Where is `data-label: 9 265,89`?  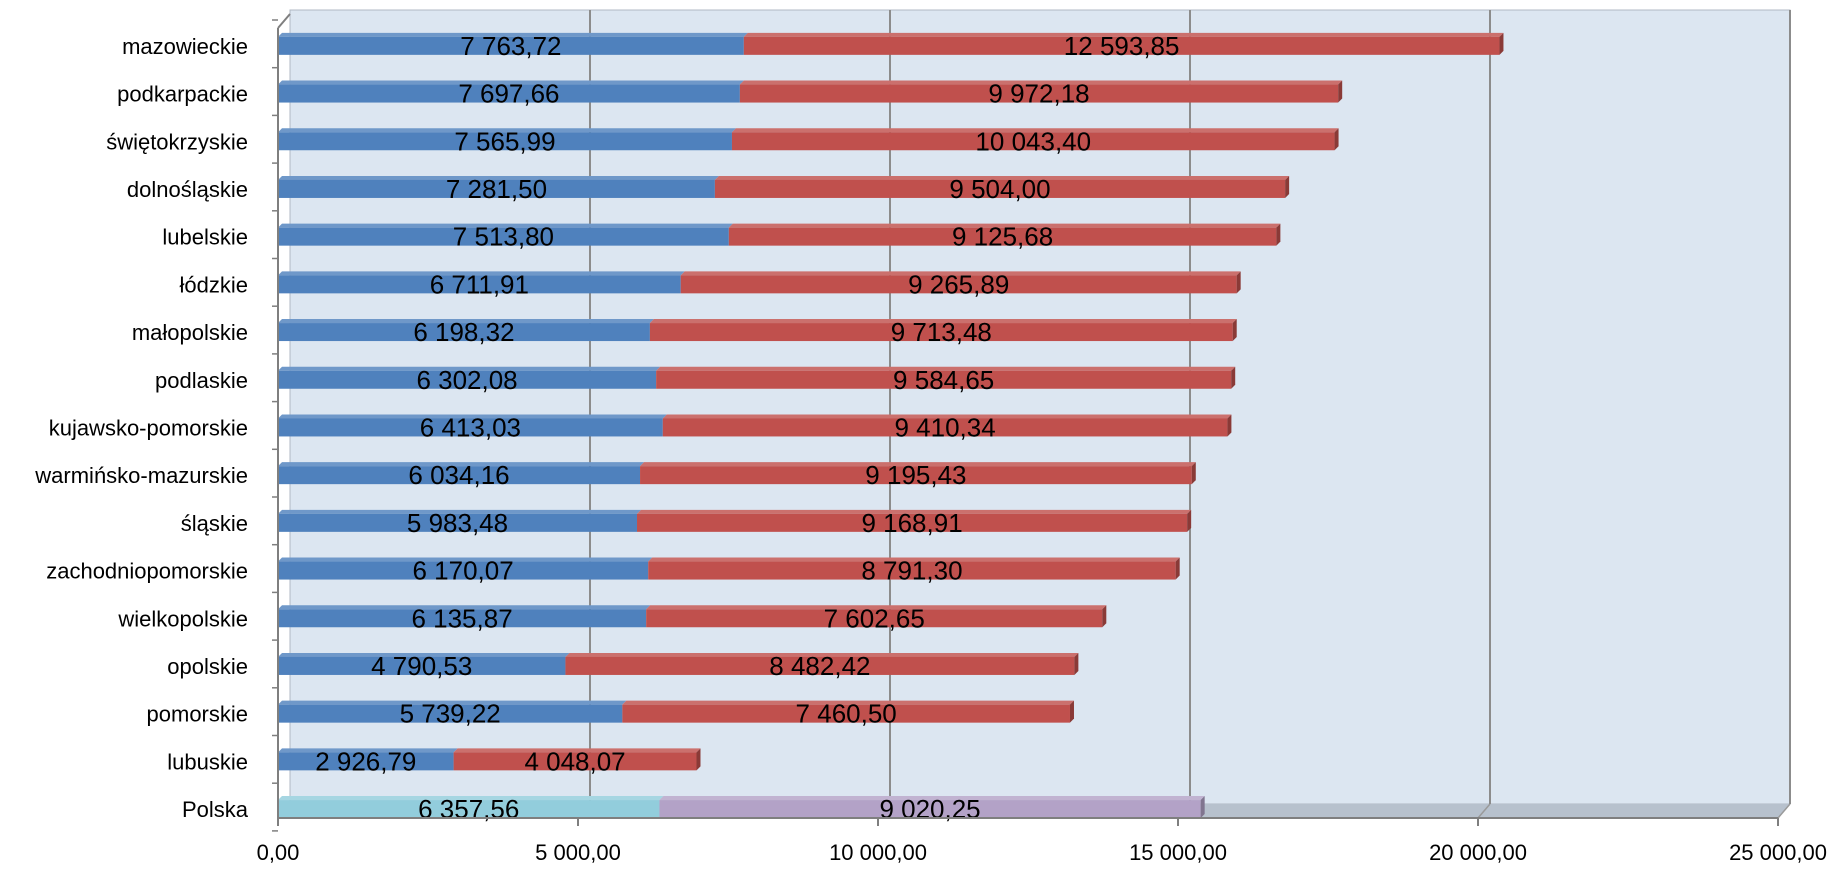 data-label: 9 265,89 is located at coordinates (958, 284).